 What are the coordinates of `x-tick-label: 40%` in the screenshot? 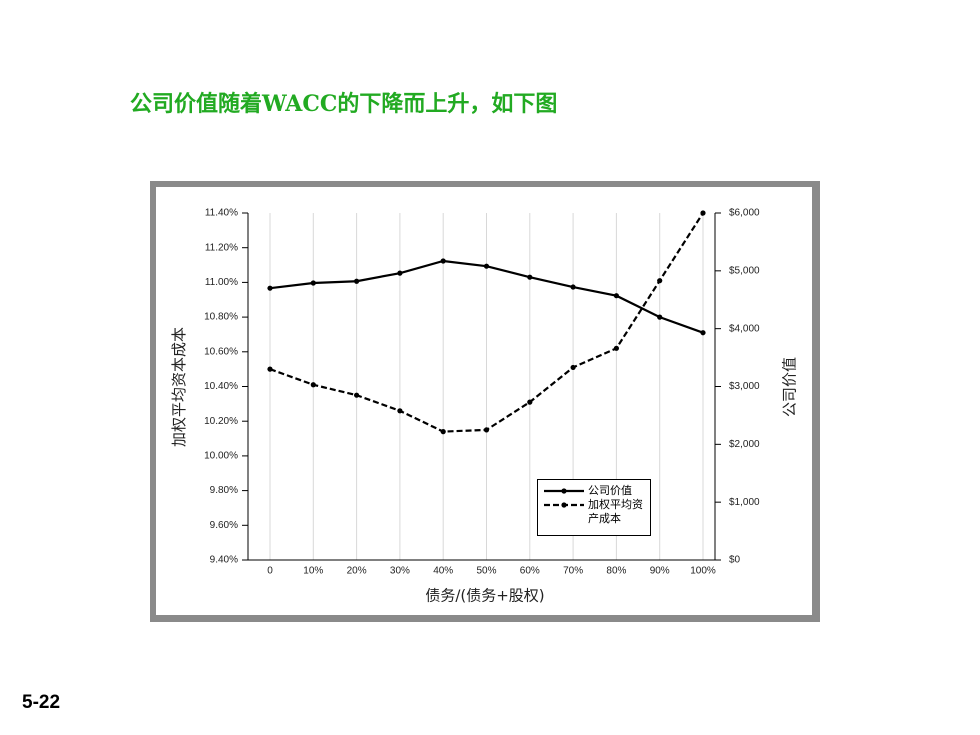 It's located at (443, 571).